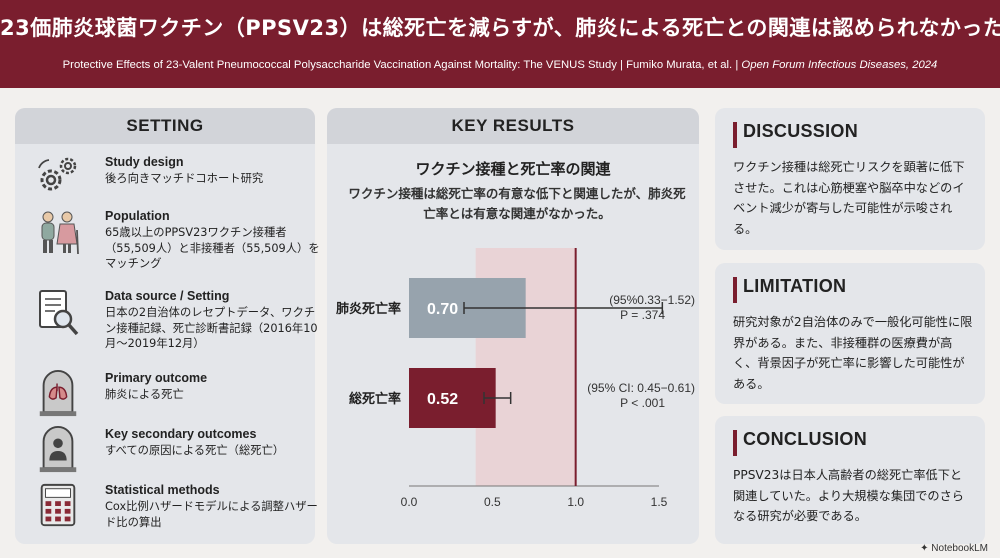 The image size is (1000, 558). I want to click on conclusion-heading: CONCLUSION, so click(805, 439).